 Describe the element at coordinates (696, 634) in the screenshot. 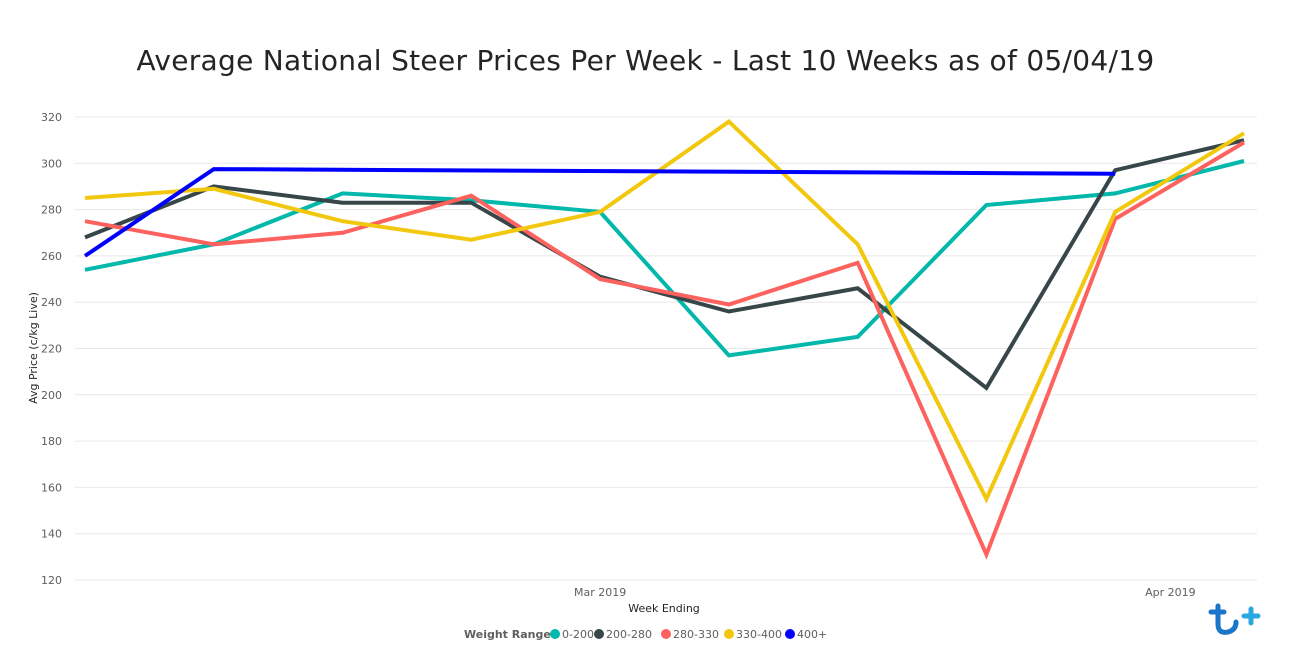

I see `legend-item-label: 280-330` at that location.